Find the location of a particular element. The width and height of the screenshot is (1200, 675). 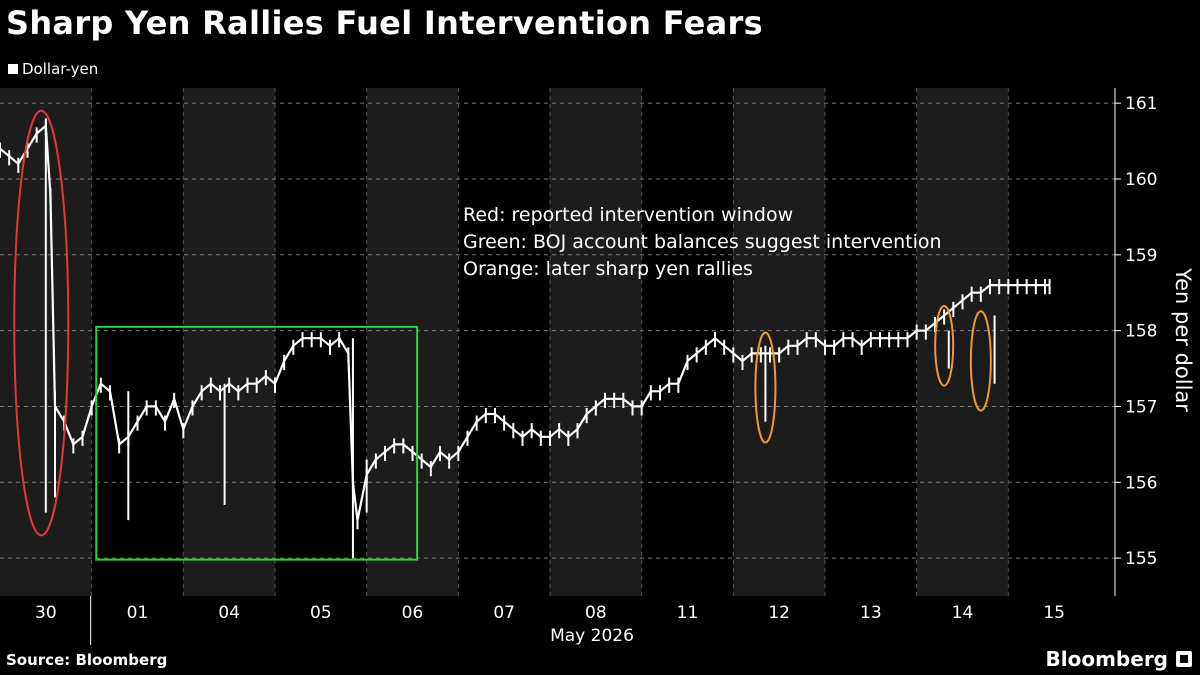

y-tick-label: 156 is located at coordinates (1141, 483).